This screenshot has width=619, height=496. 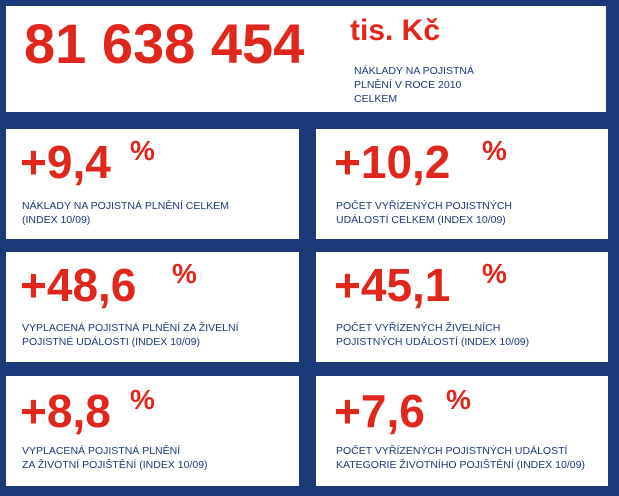 What do you see at coordinates (125, 206) in the screenshot?
I see `caption-line: NÁKLADY NA POJISTNÁ PLNĚNÍ CELKEM` at bounding box center [125, 206].